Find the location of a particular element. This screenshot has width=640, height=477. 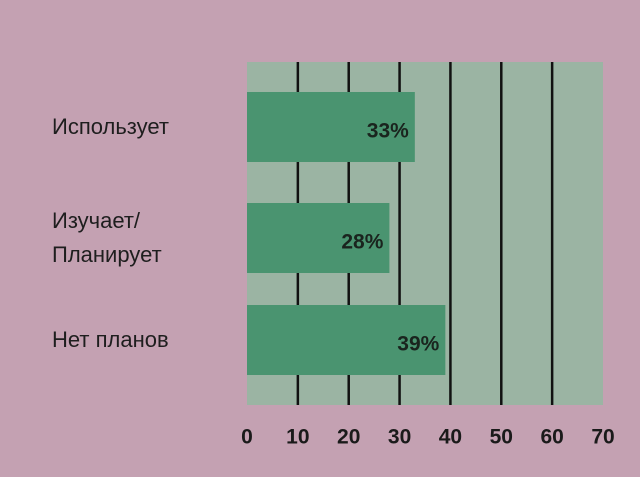

category-label: Изучает/ Планирует is located at coordinates (107, 237).